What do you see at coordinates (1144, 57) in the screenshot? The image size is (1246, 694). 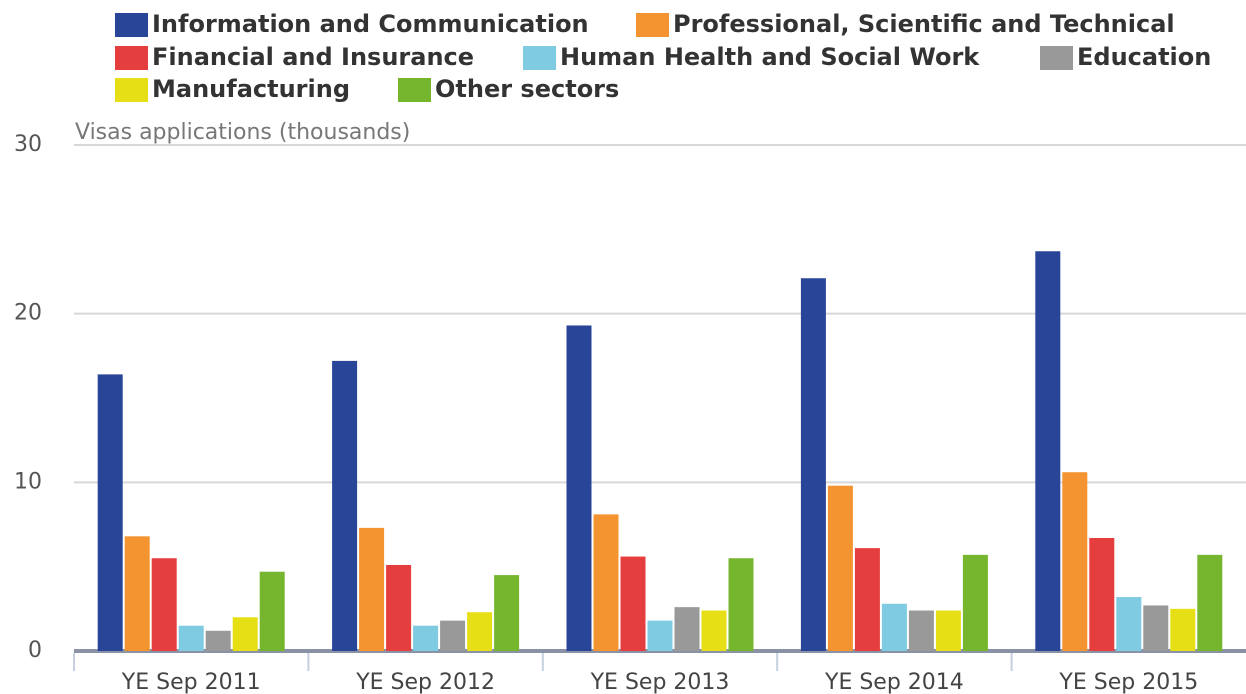 I see `legend-label: Education` at bounding box center [1144, 57].